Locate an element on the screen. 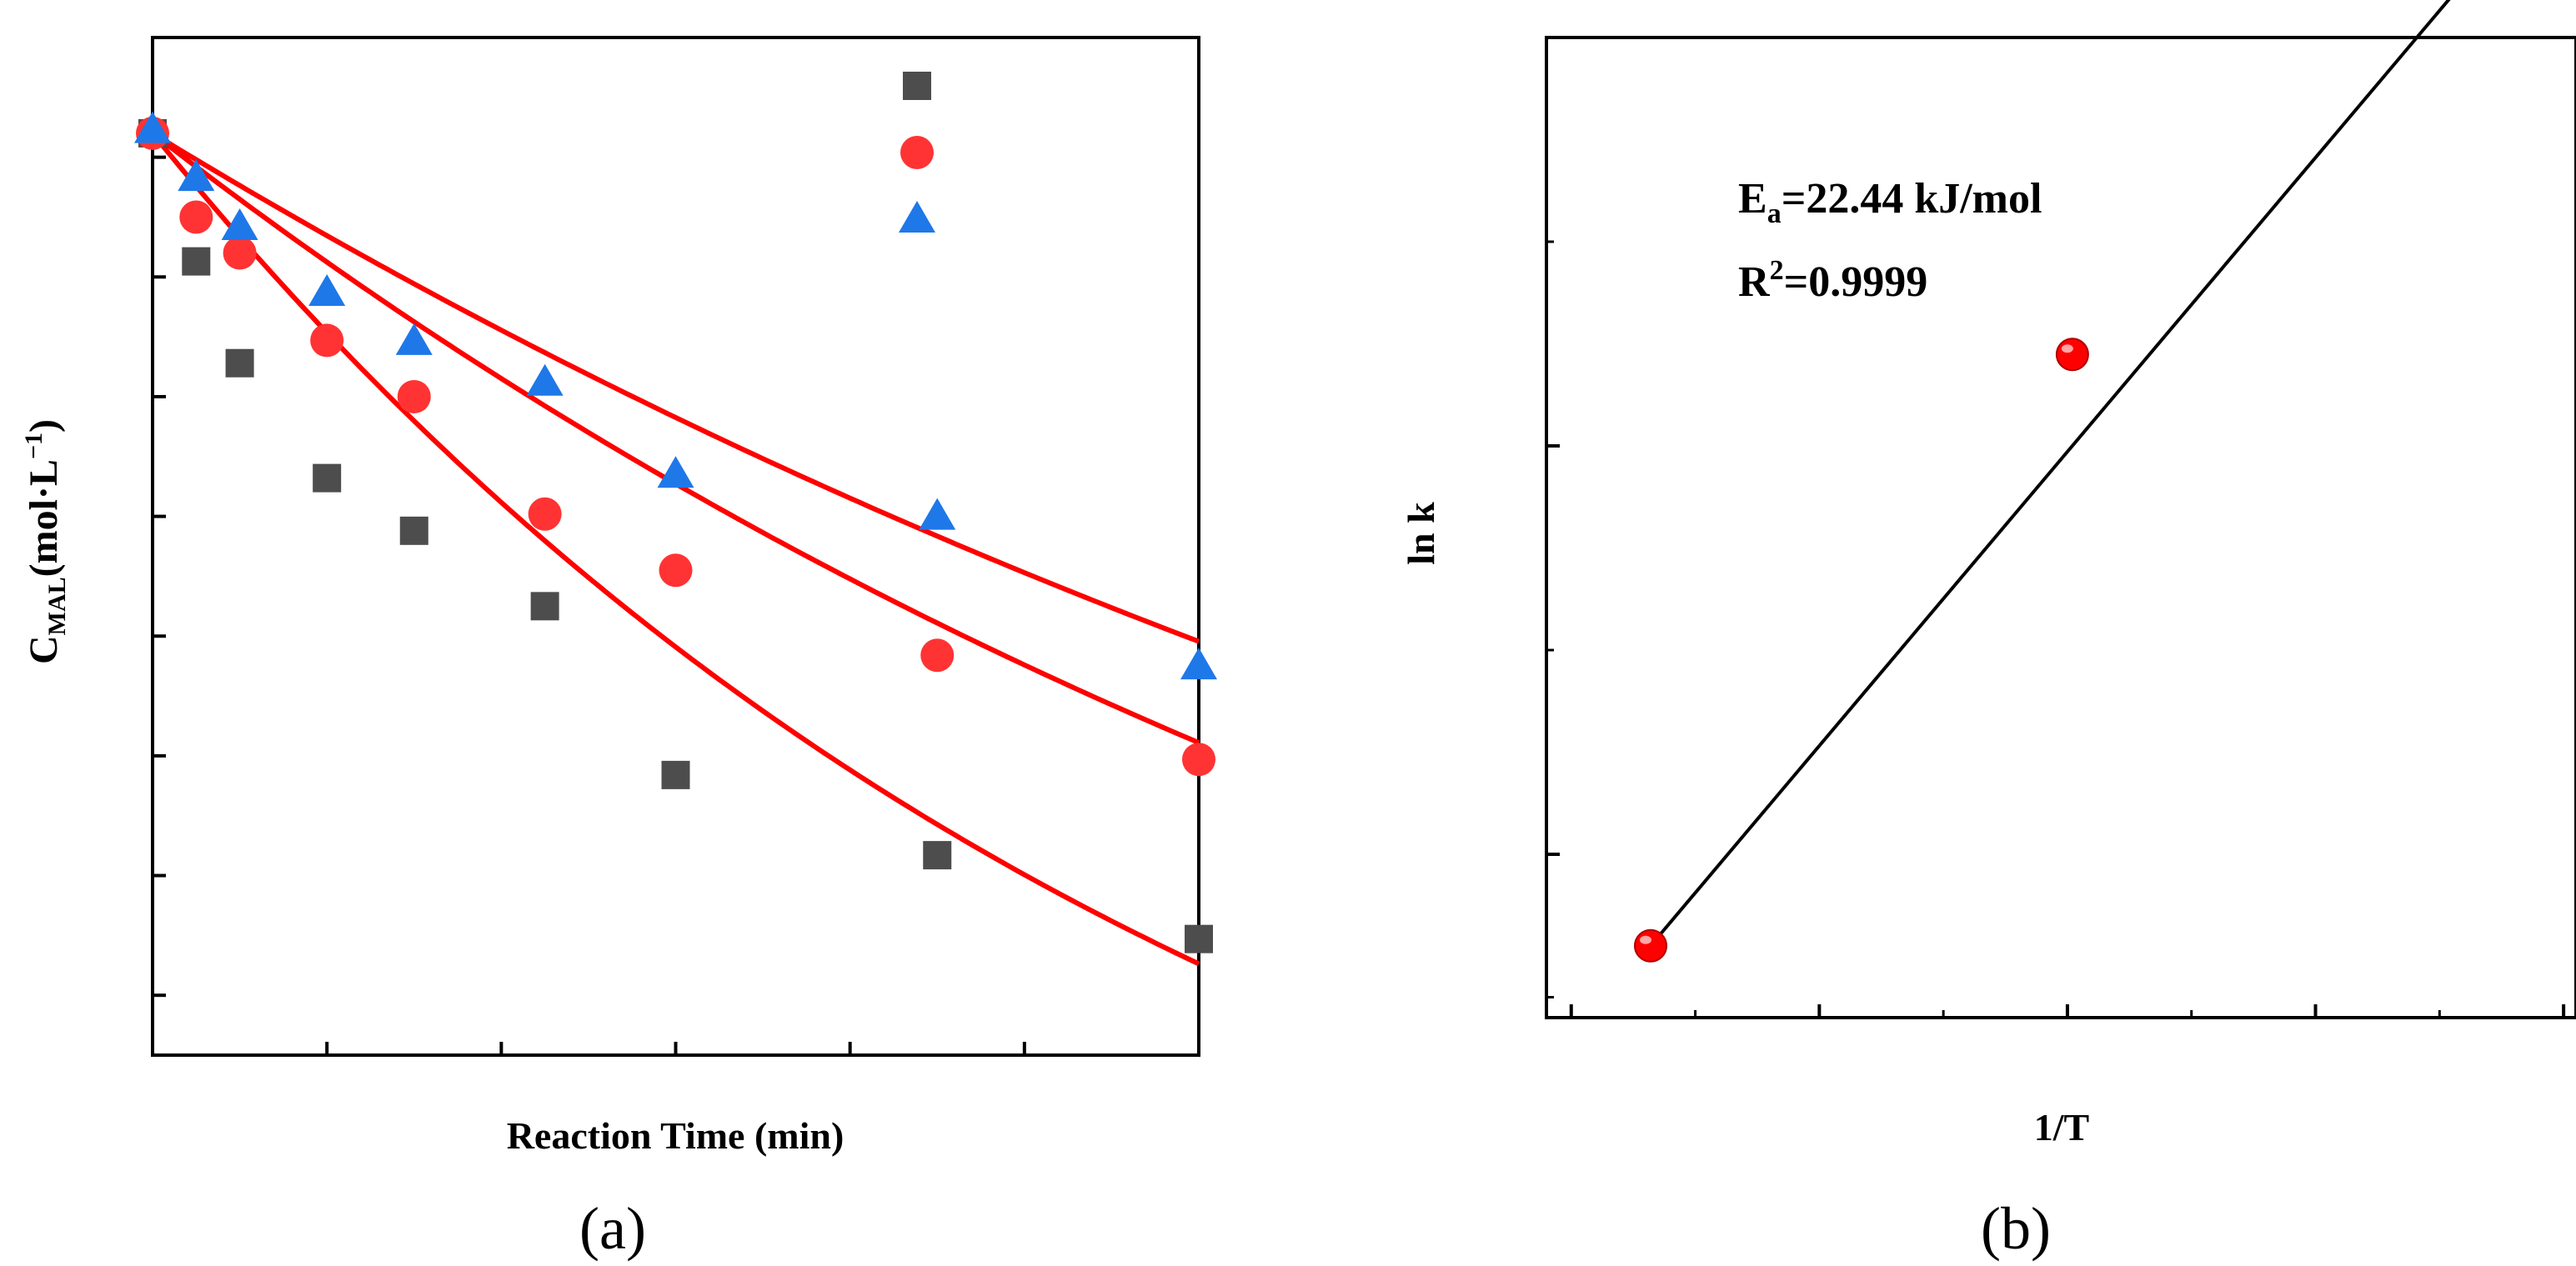 The image size is (2576, 1266). activation-energy-annotation: Ea=22.44 kJ/mol is located at coordinates (1890, 202).